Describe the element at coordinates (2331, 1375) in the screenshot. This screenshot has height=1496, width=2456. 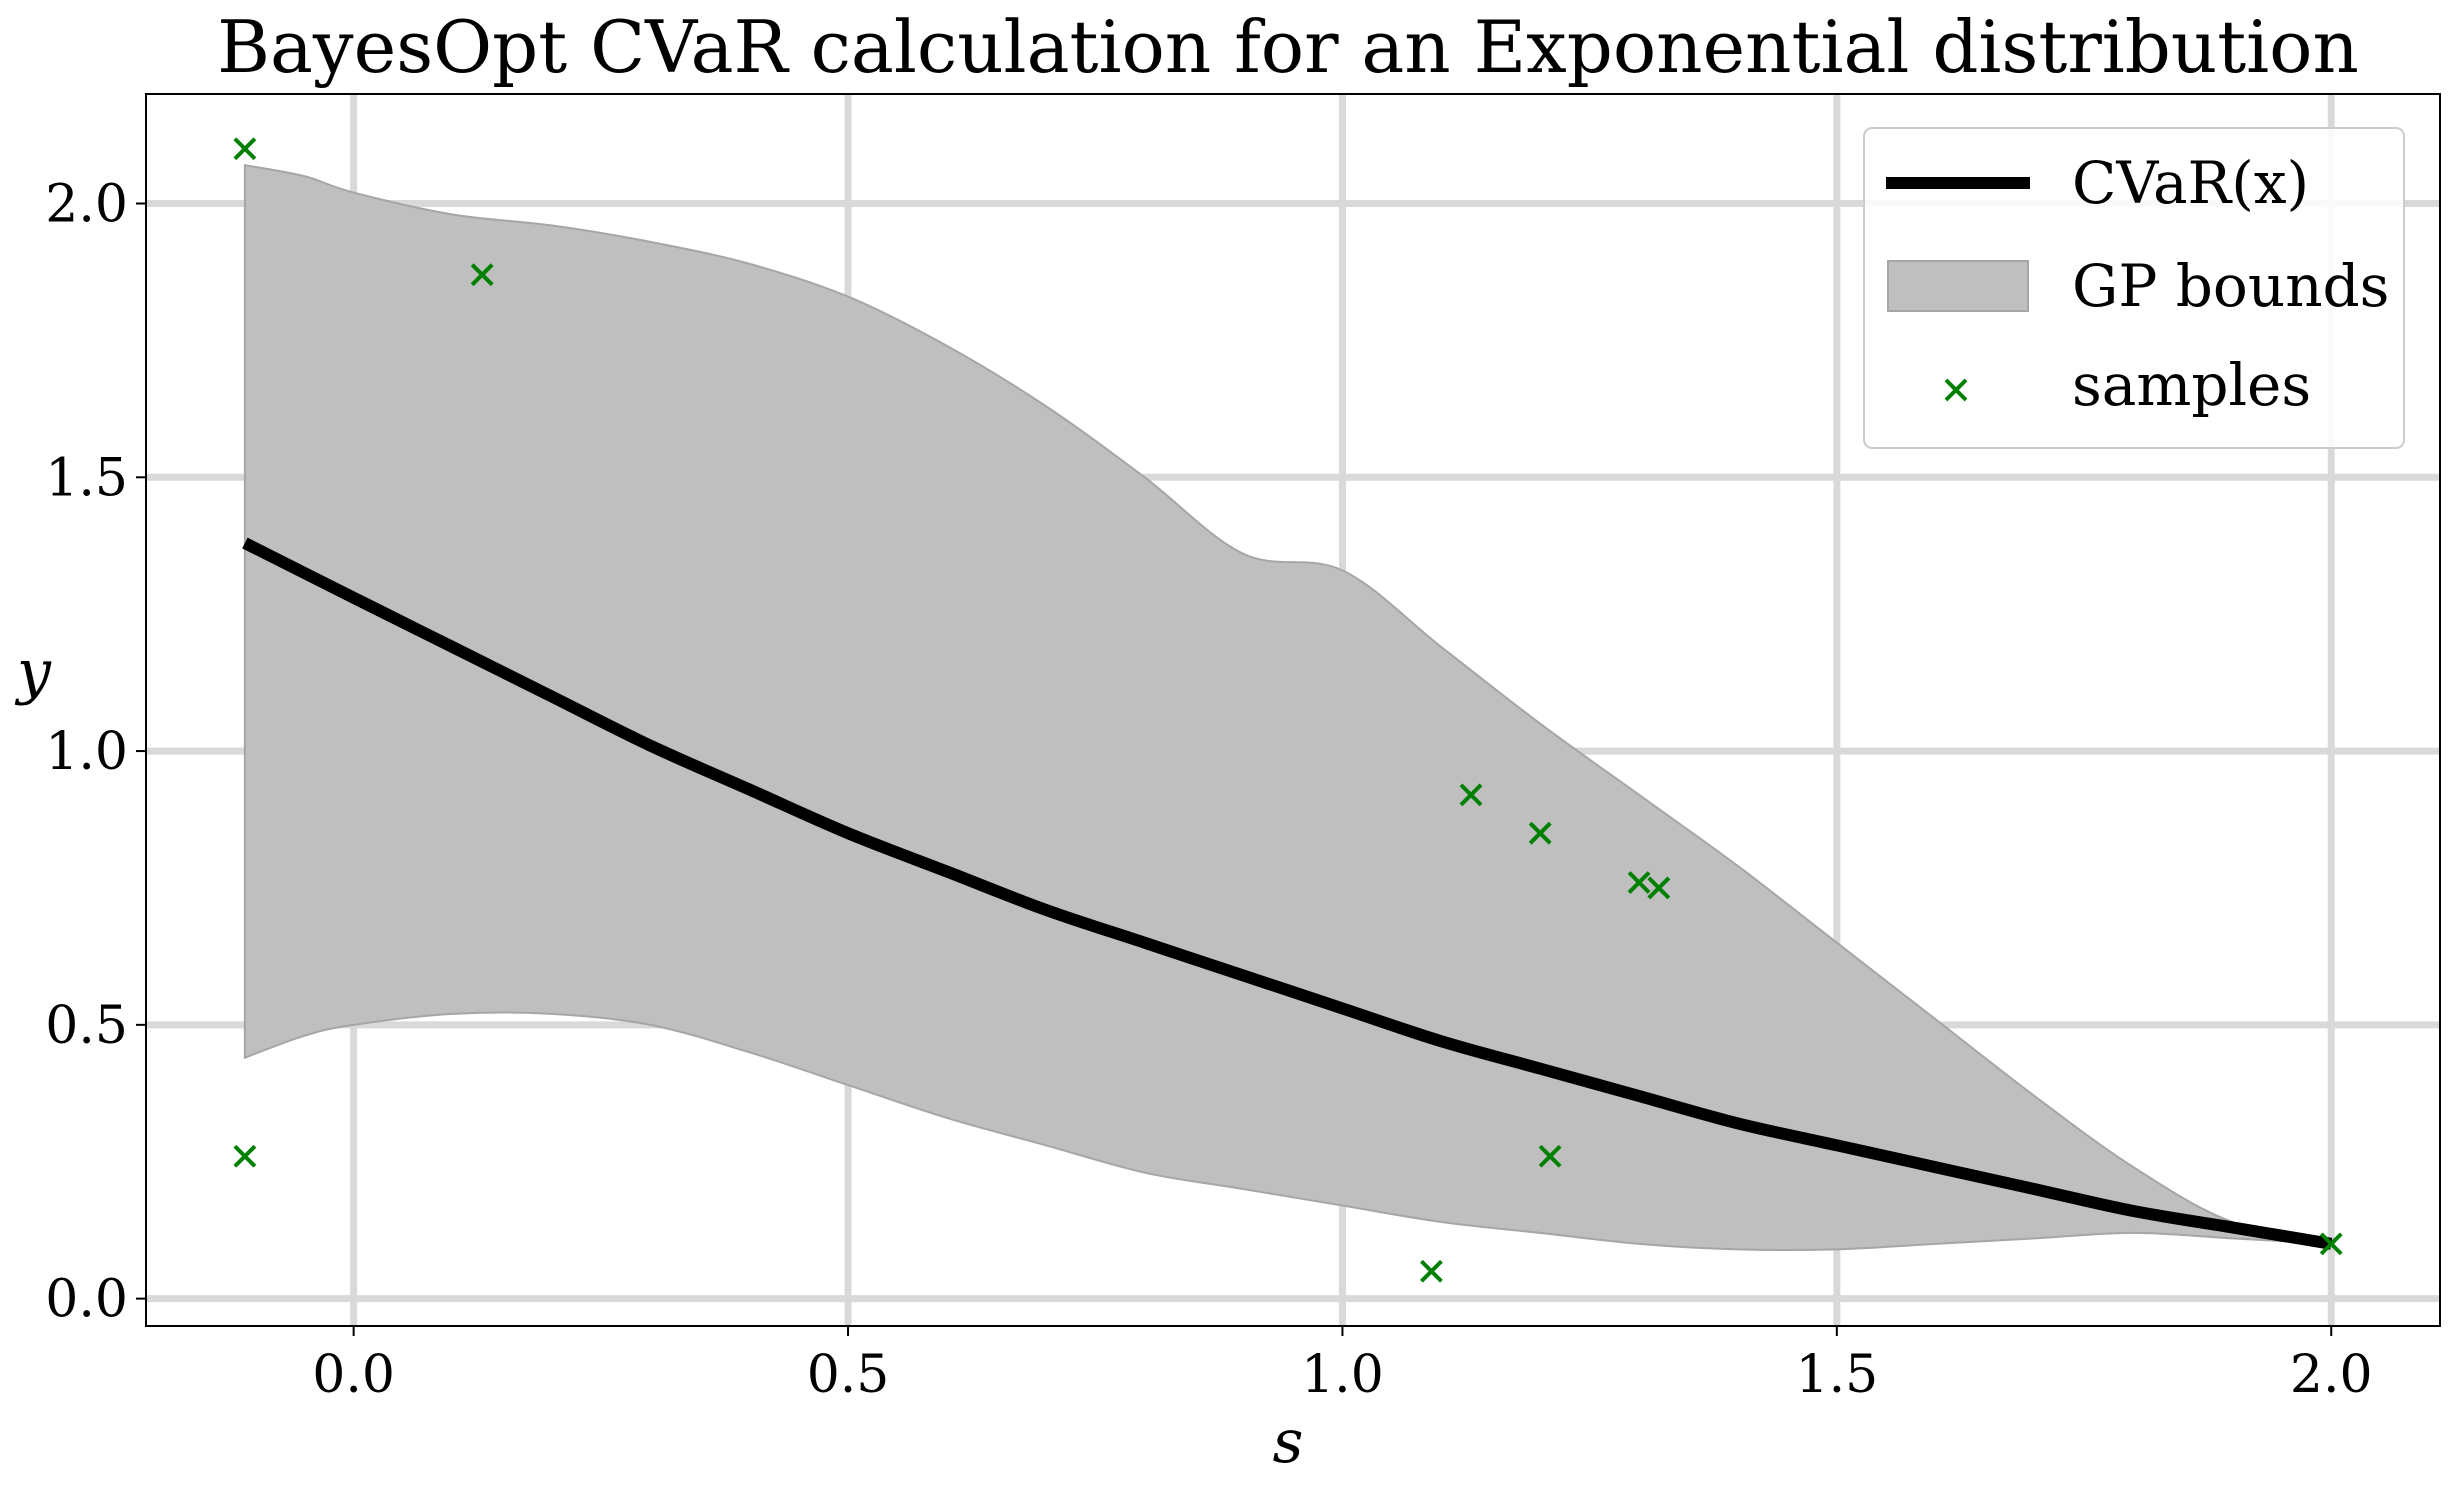
I see `x-tick-label: 2.0` at that location.